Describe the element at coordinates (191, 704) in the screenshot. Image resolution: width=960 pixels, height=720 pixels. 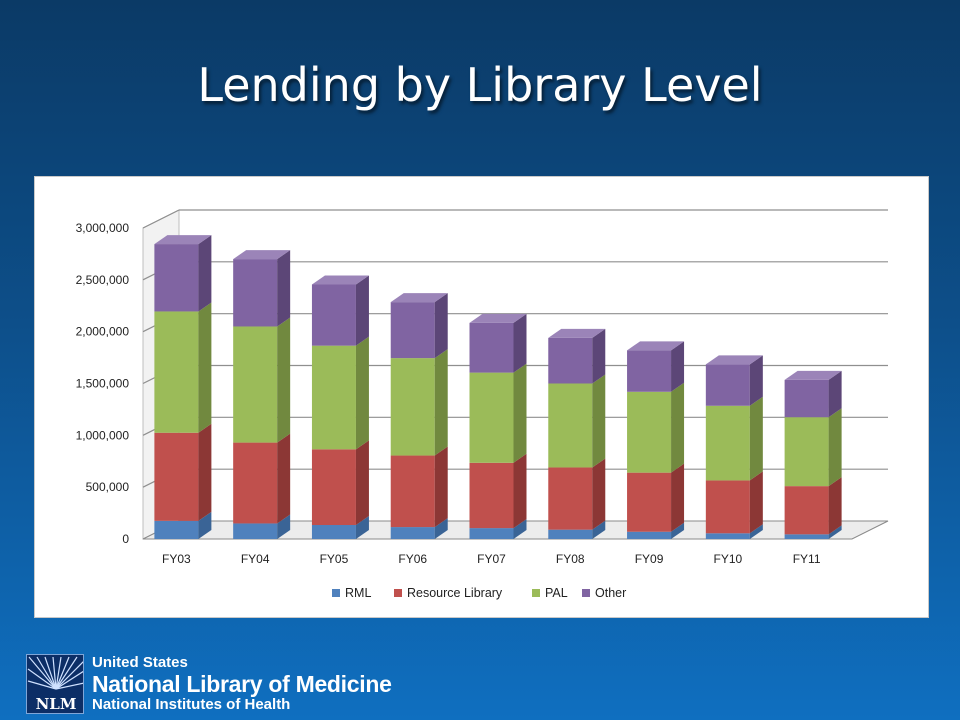
I see `logo-line-nih: National Institutes of Health` at that location.